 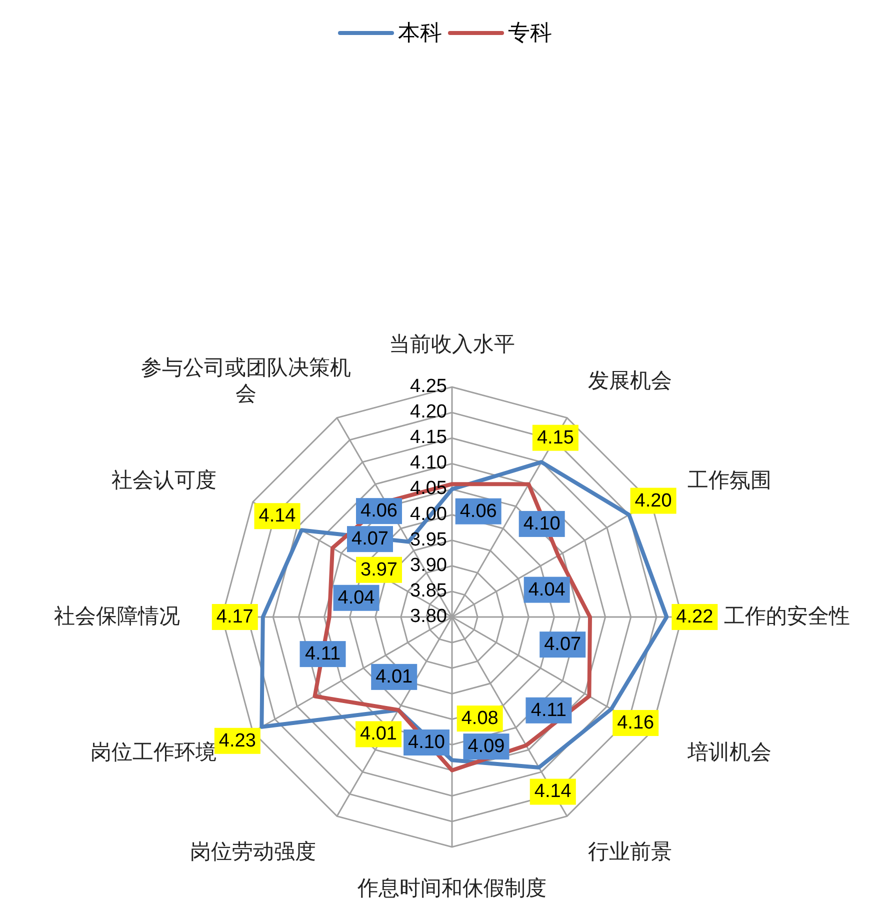 What do you see at coordinates (479, 719) in the screenshot?
I see `data-label: 4.08` at bounding box center [479, 719].